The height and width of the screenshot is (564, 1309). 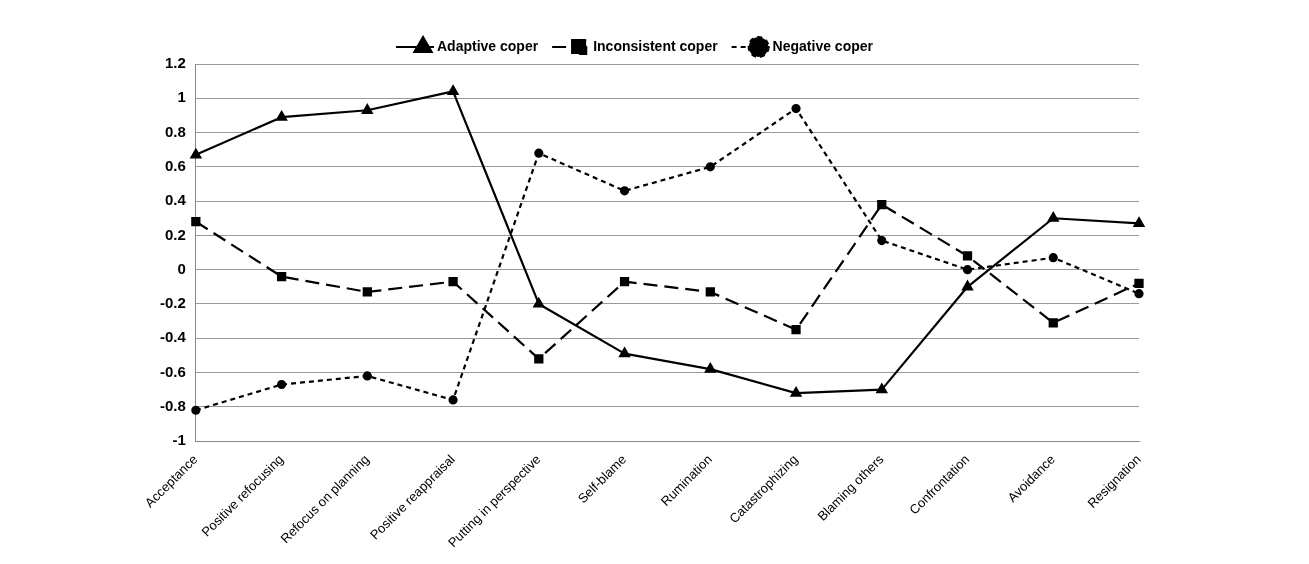 What do you see at coordinates (172, 371) in the screenshot?
I see `y-tick-label: -0.6` at bounding box center [172, 371].